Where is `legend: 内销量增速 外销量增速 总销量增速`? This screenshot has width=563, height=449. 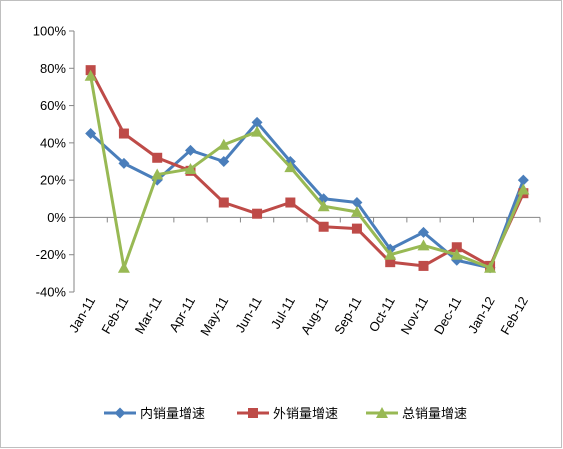 legend: 内销量增速 外销量增速 总销量增速 is located at coordinates (285, 414).